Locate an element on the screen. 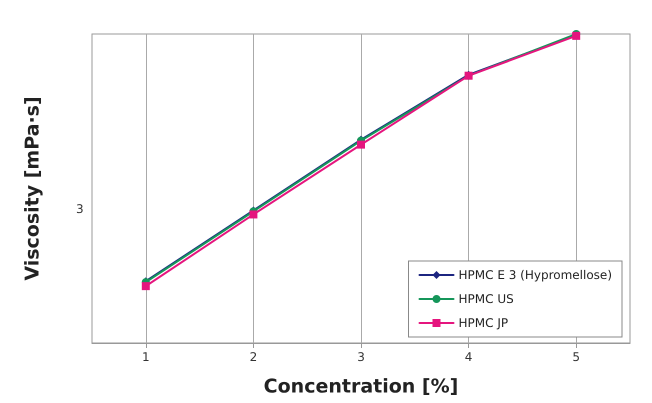 The image size is (652, 403). x-tick-label: 2 is located at coordinates (254, 357).